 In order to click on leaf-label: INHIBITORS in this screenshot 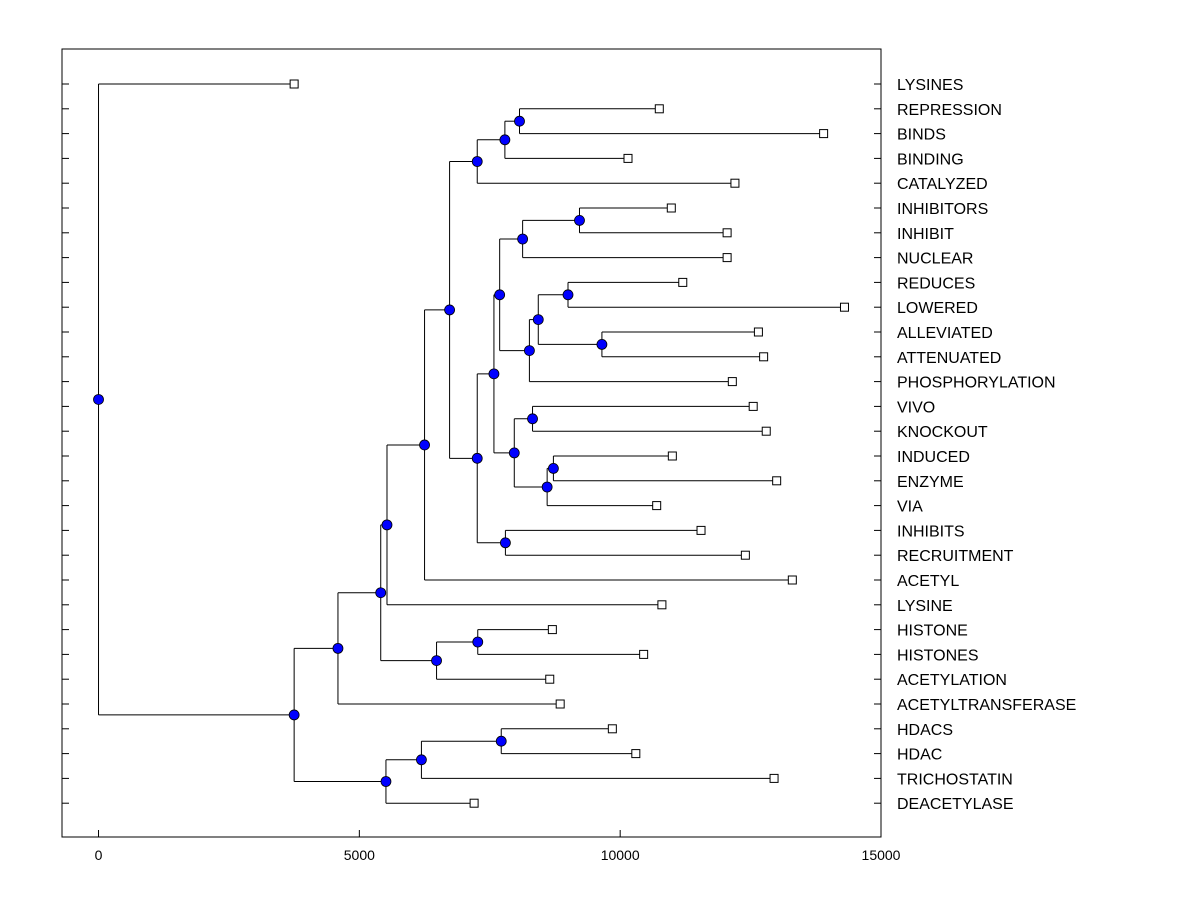, I will do `click(942, 209)`.